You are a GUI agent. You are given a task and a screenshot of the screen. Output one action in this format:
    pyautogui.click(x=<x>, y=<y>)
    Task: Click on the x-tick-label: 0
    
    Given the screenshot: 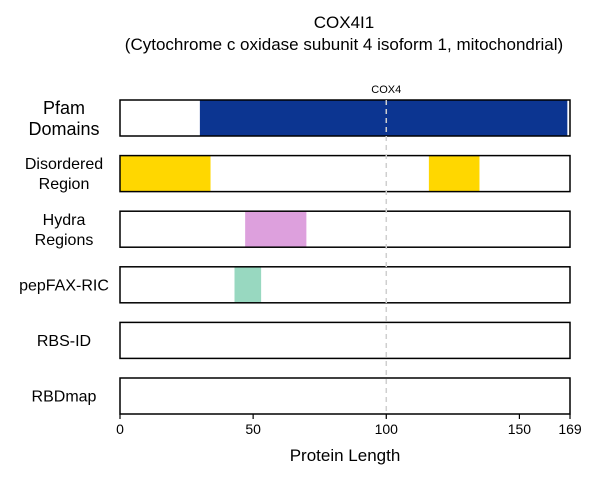 What is the action you would take?
    pyautogui.click(x=120, y=429)
    